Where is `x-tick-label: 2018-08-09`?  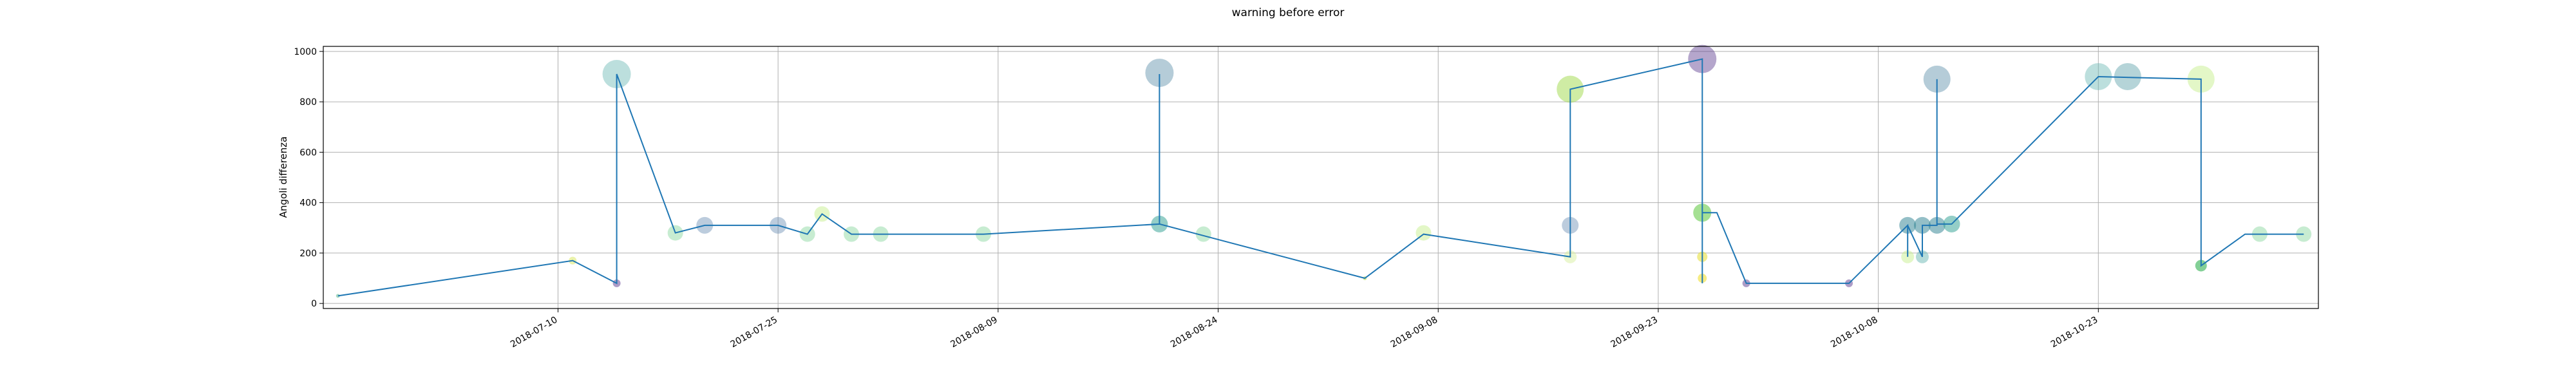 x-tick-label: 2018-08-09 is located at coordinates (974, 332).